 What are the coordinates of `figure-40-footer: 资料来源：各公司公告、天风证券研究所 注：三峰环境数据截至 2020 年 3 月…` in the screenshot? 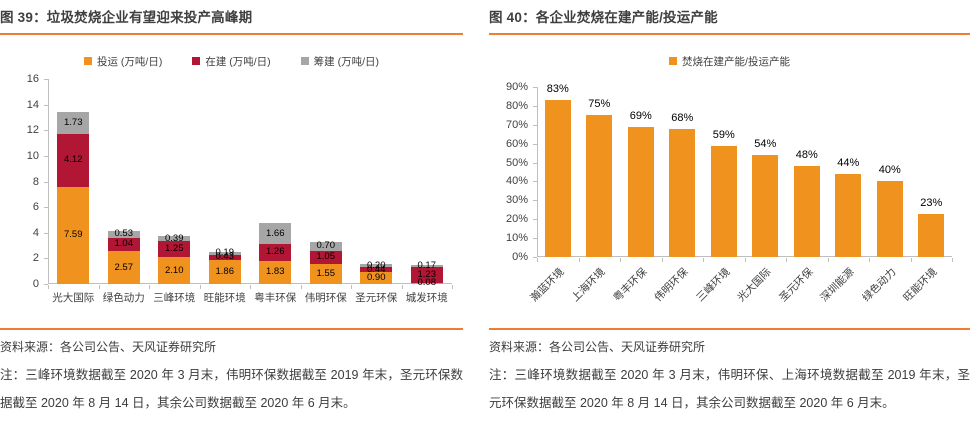 It's located at (729, 372).